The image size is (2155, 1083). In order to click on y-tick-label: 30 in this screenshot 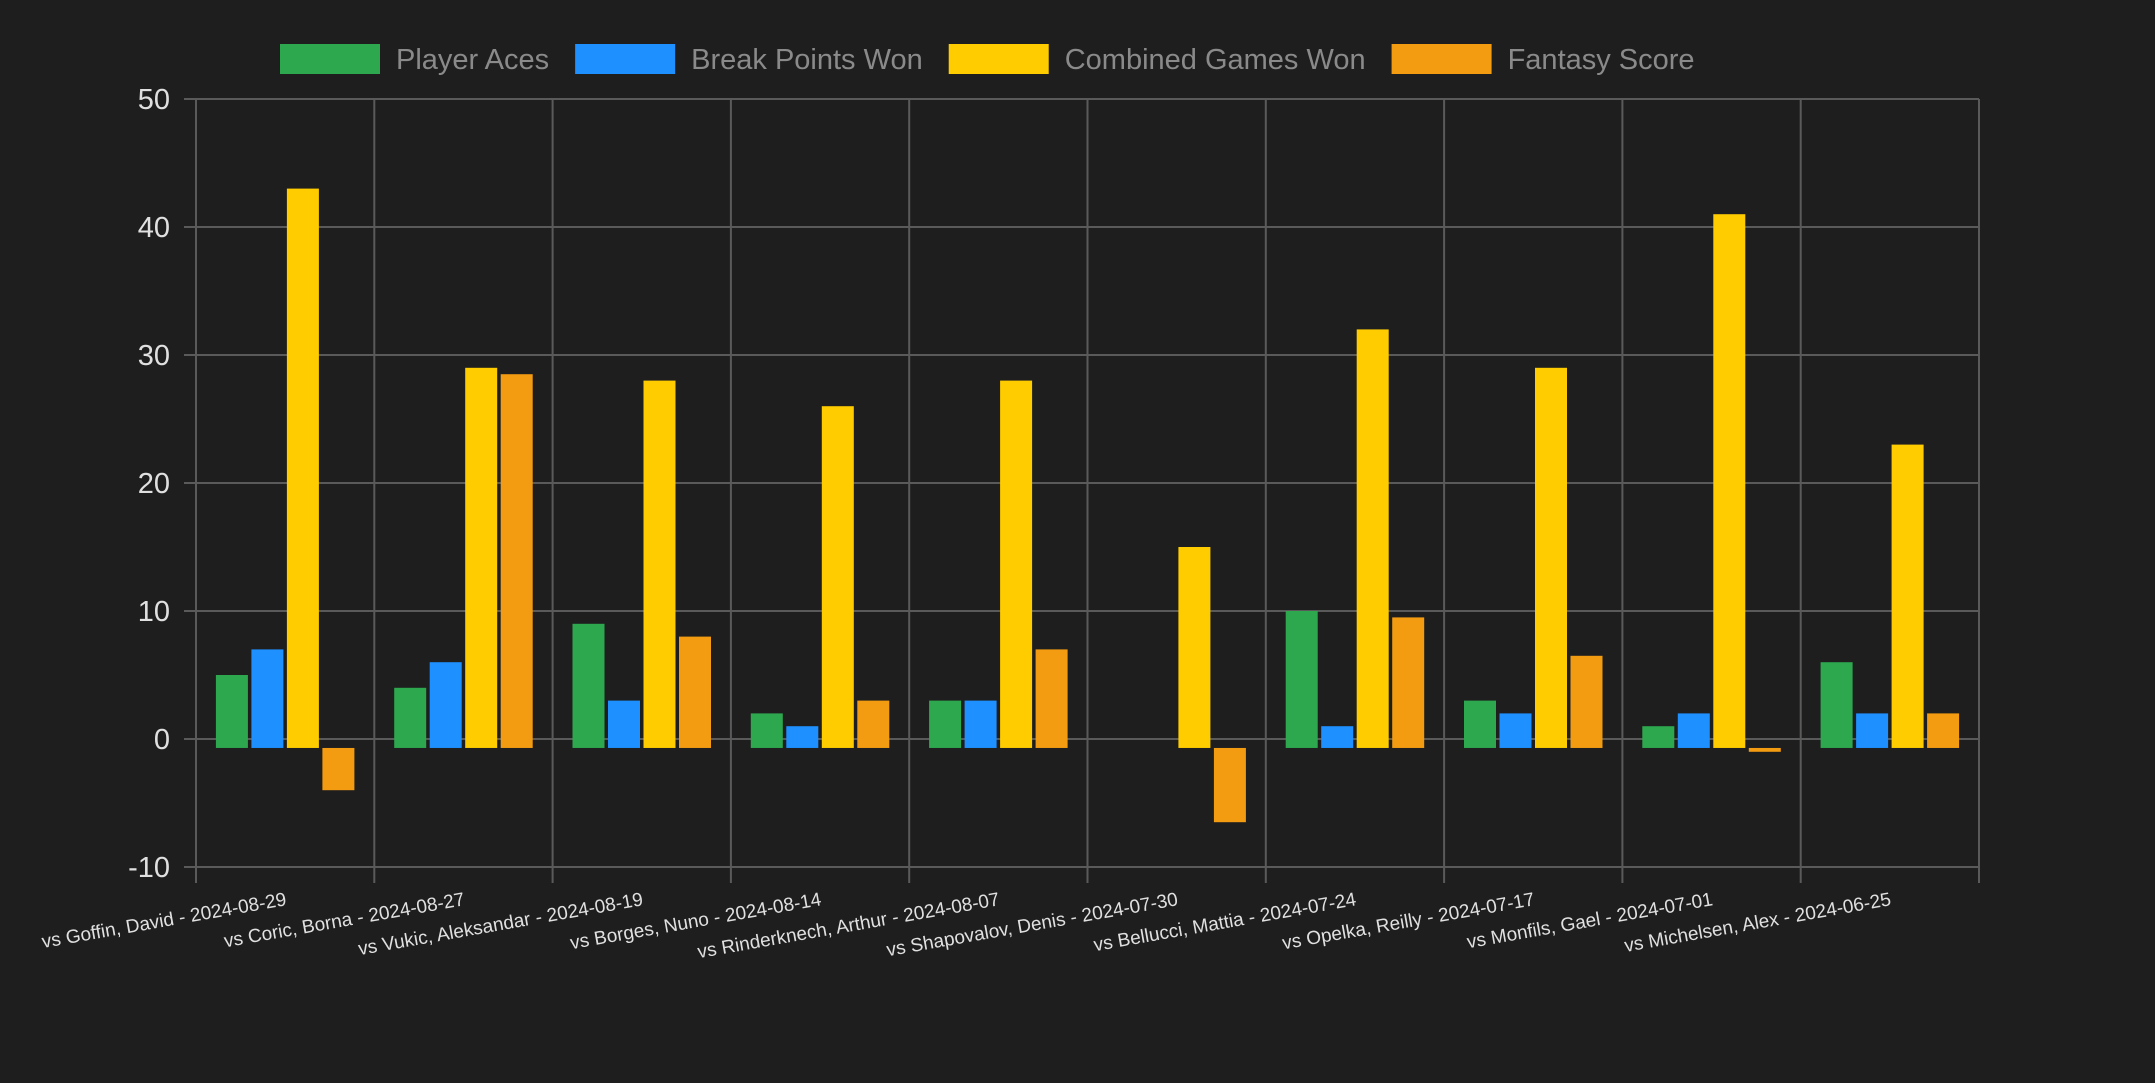, I will do `click(154, 356)`.